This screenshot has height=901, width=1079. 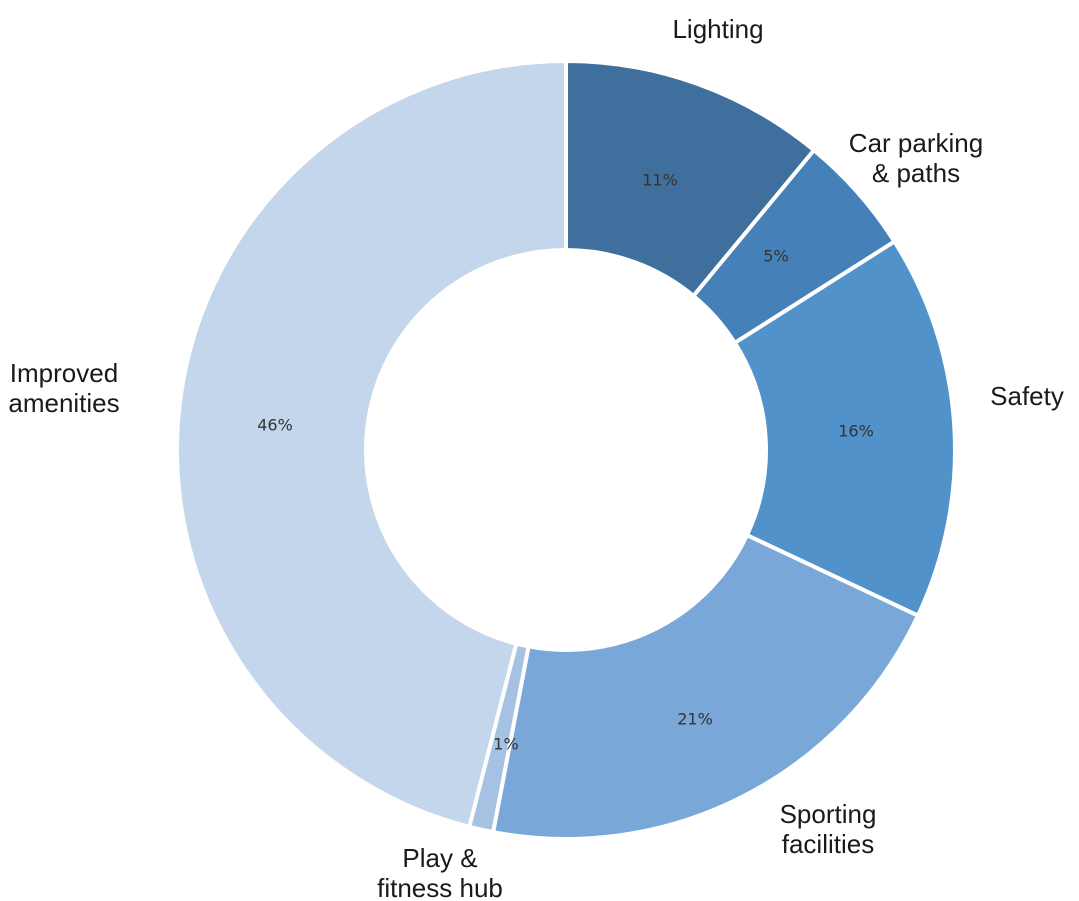 What do you see at coordinates (916, 143) in the screenshot?
I see `category-label-line: Car parking` at bounding box center [916, 143].